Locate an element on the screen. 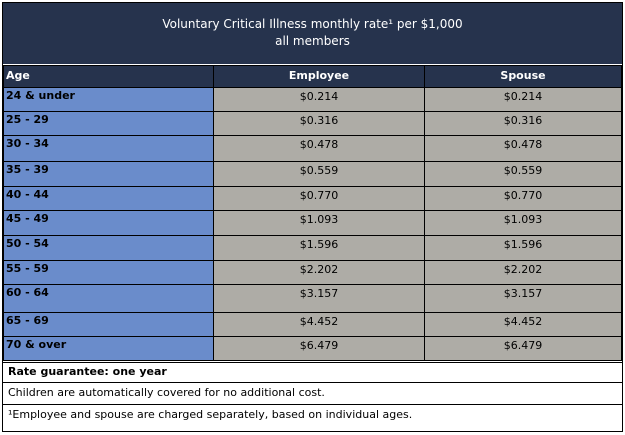 The height and width of the screenshot is (435, 625). rate-guarantee-note: Rate guarantee: one year is located at coordinates (312, 372).